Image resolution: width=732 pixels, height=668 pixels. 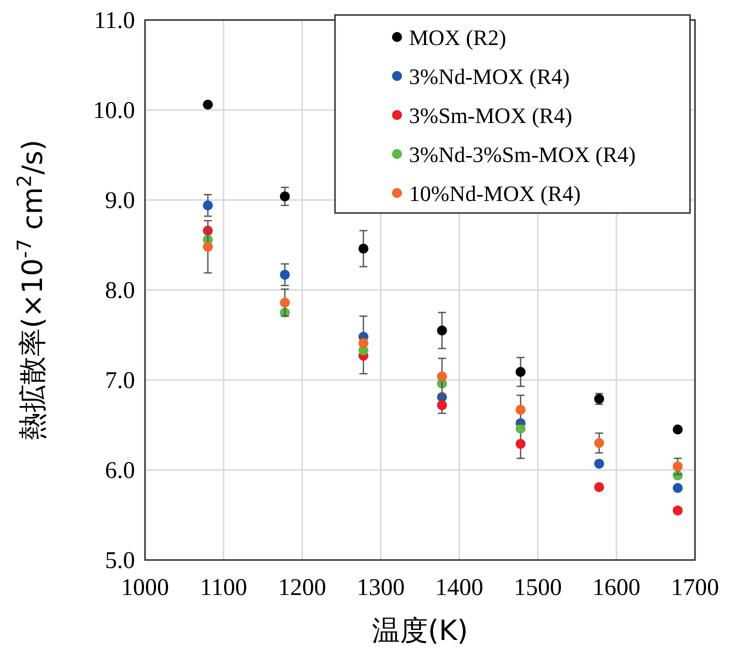 I want to click on y-tick-label: 7.0, so click(x=120, y=381).